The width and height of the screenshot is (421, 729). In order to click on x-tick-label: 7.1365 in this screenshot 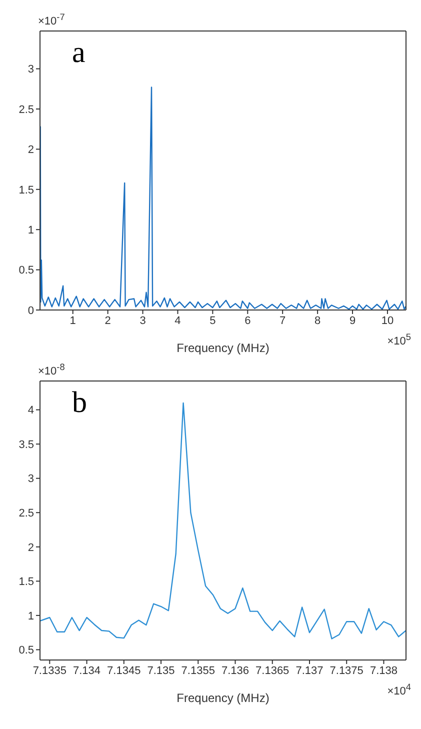, I will do `click(273, 670)`.